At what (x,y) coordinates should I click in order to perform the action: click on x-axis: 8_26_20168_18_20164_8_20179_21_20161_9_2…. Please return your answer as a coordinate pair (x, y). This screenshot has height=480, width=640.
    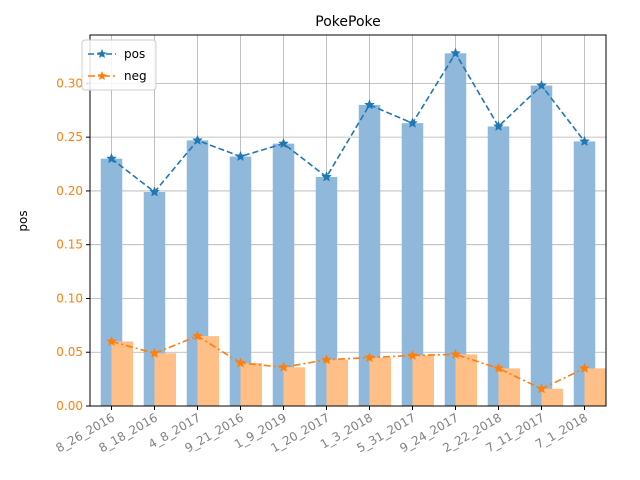
    Looking at the image, I should click on (321, 430).